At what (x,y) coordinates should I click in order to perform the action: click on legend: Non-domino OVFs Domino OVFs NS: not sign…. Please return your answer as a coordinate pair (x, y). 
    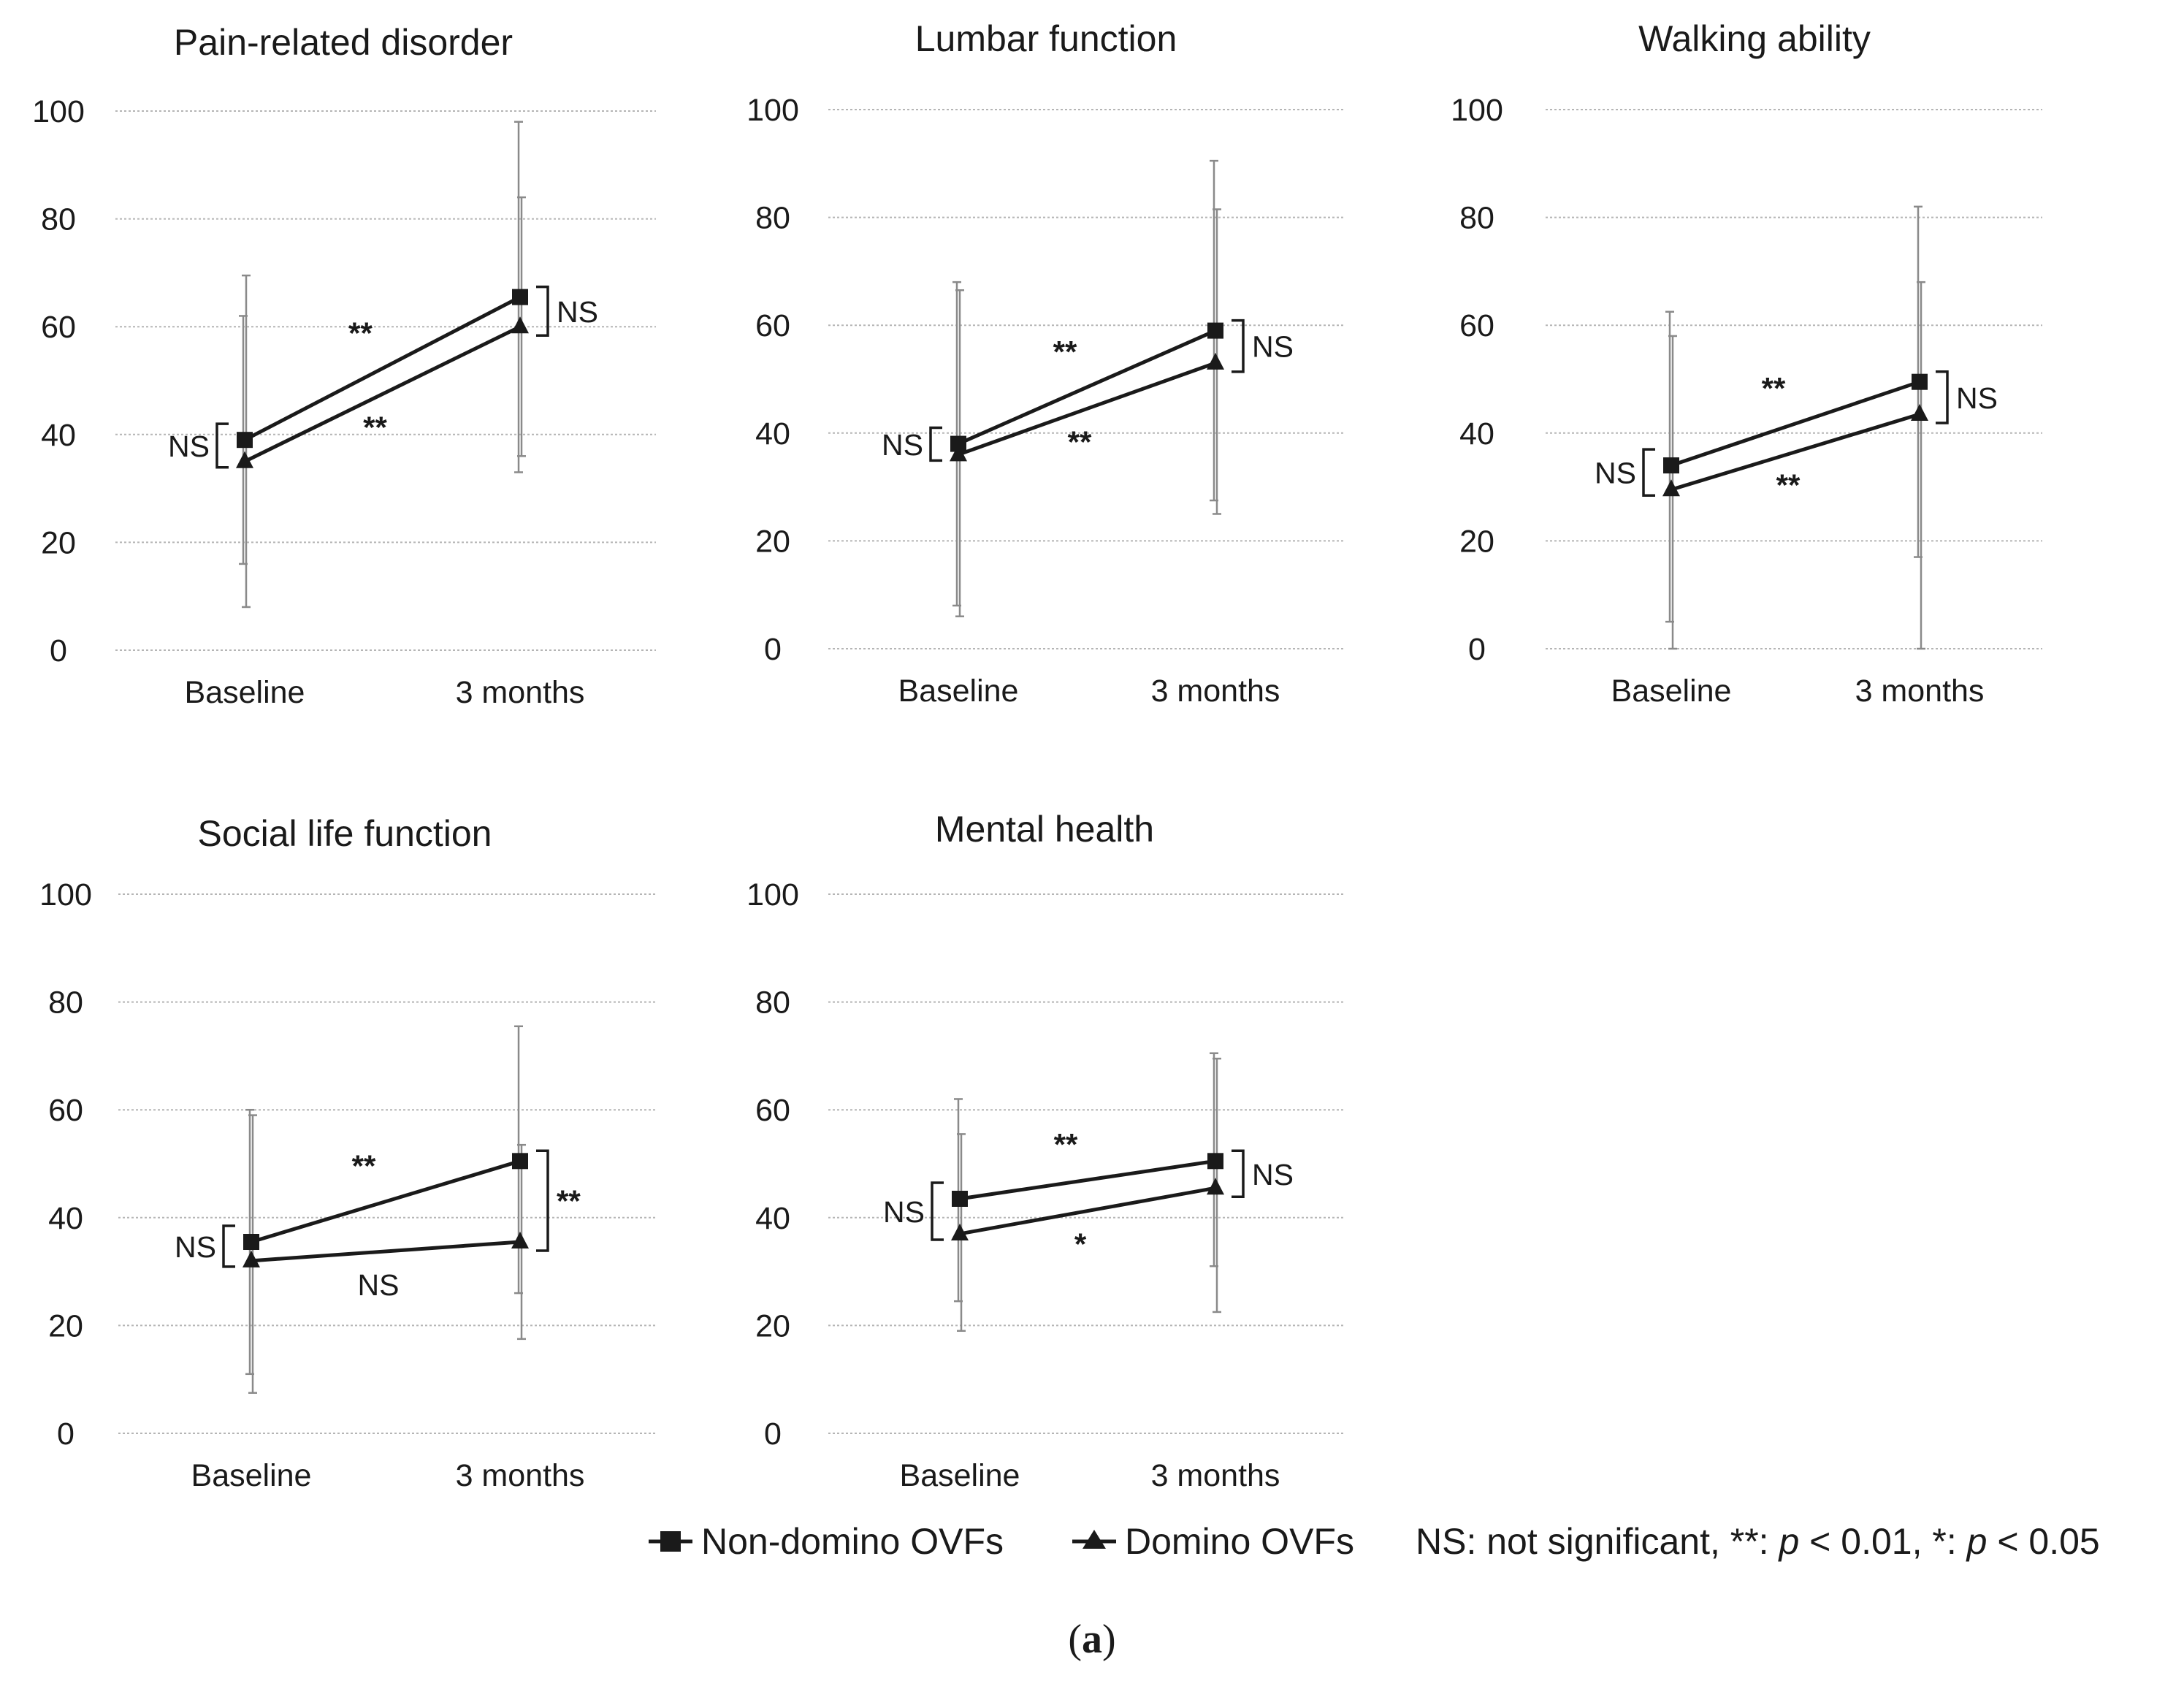
    Looking at the image, I should click on (1374, 1541).